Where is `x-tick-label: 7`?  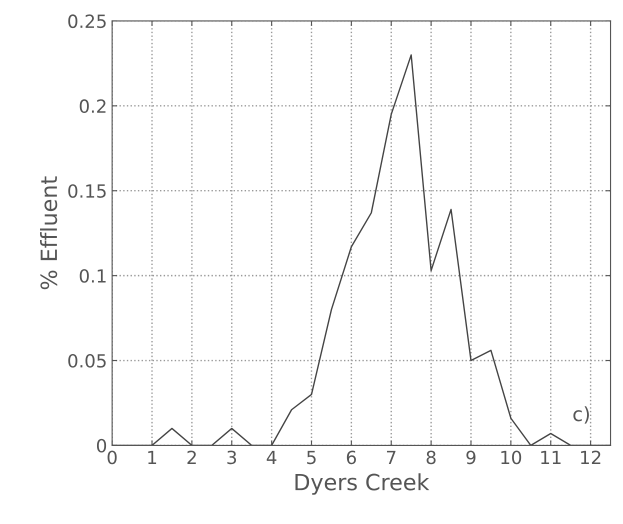 x-tick-label: 7 is located at coordinates (391, 457).